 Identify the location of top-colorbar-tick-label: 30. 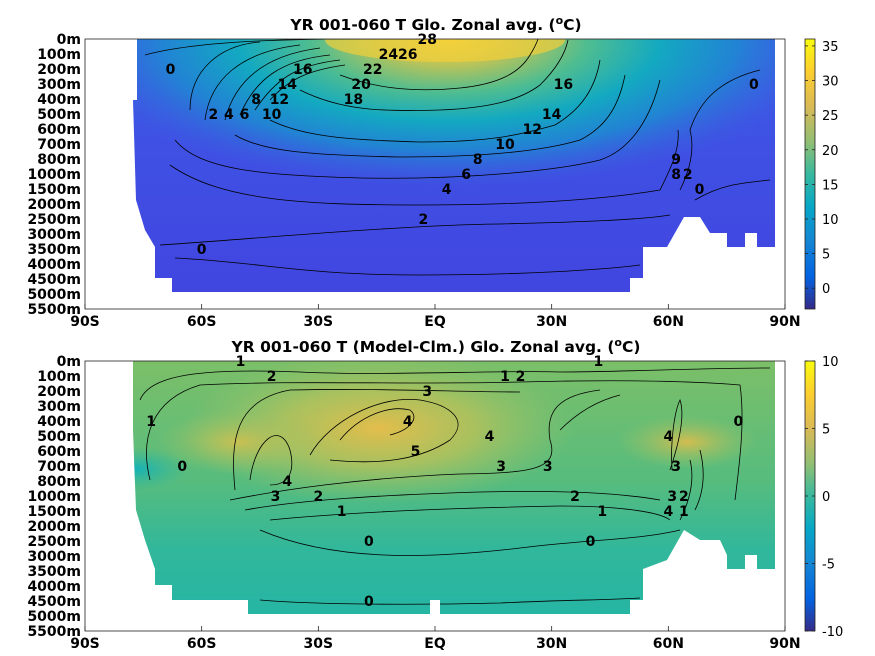
(830, 82).